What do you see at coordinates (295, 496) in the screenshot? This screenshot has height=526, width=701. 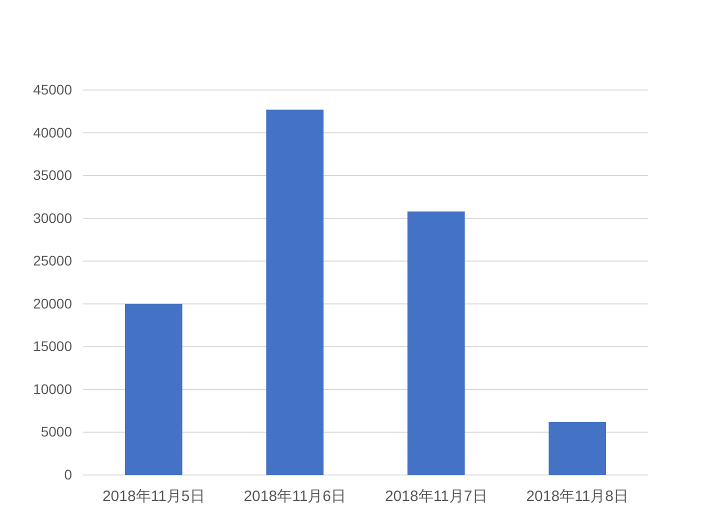 I see `x-tick-label: 2018年11月6日` at bounding box center [295, 496].